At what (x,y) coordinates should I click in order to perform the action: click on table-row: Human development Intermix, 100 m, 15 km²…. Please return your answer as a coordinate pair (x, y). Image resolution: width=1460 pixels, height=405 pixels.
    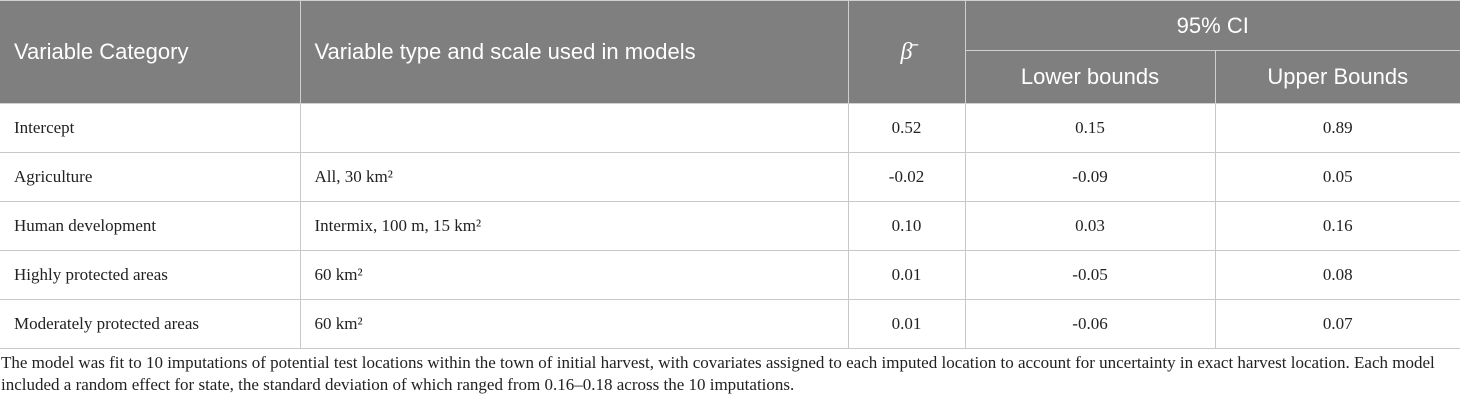
    Looking at the image, I should click on (730, 226).